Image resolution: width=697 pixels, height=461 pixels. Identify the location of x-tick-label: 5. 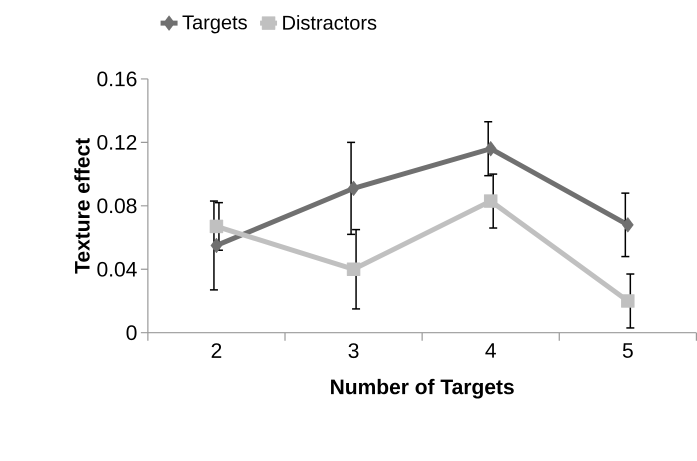
(627, 350).